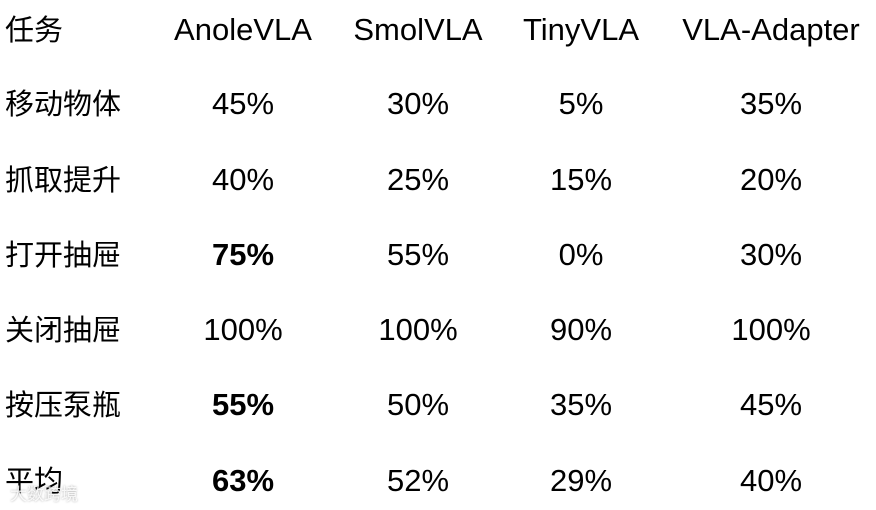 The width and height of the screenshot is (876, 510). What do you see at coordinates (34, 30) in the screenshot?
I see `header-label: 任务` at bounding box center [34, 30].